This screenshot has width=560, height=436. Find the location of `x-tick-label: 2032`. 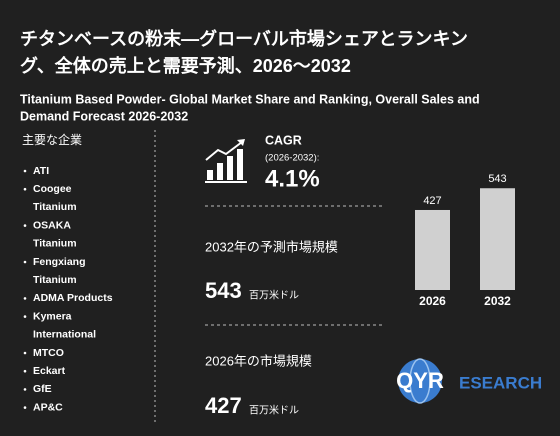

x-tick-label: 2032 is located at coordinates (497, 301).